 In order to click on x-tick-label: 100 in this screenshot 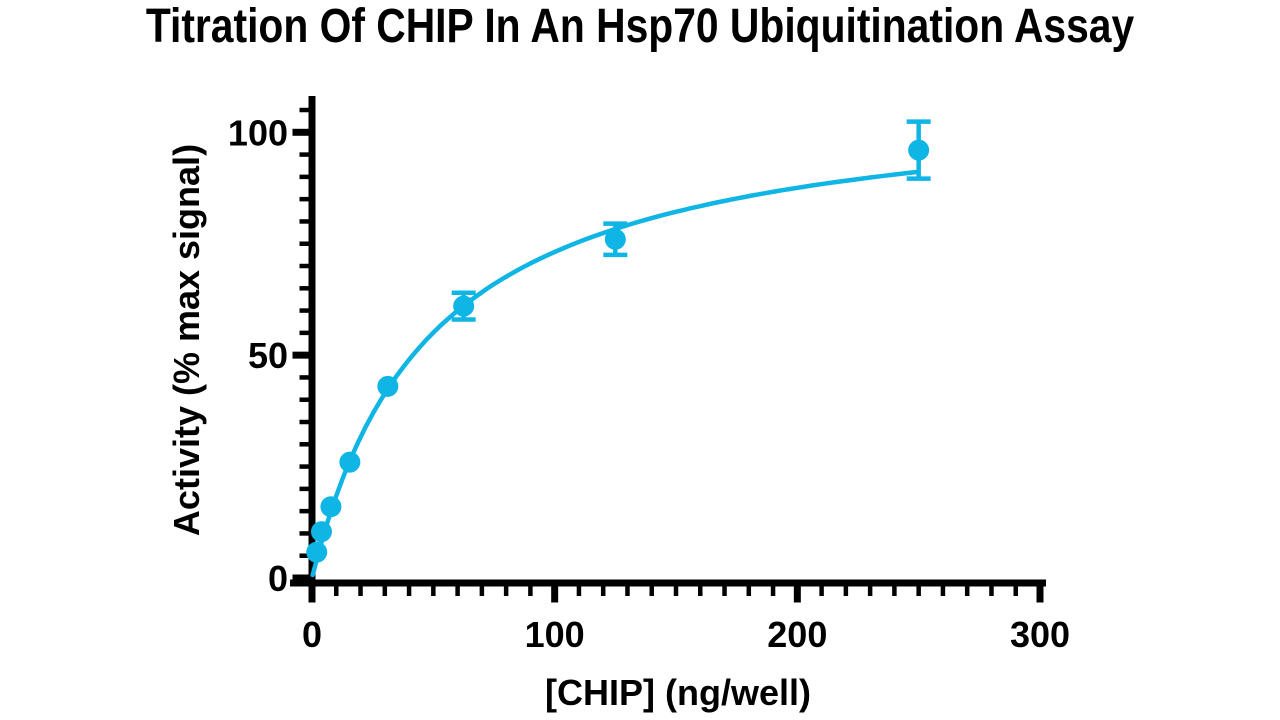, I will do `click(555, 634)`.